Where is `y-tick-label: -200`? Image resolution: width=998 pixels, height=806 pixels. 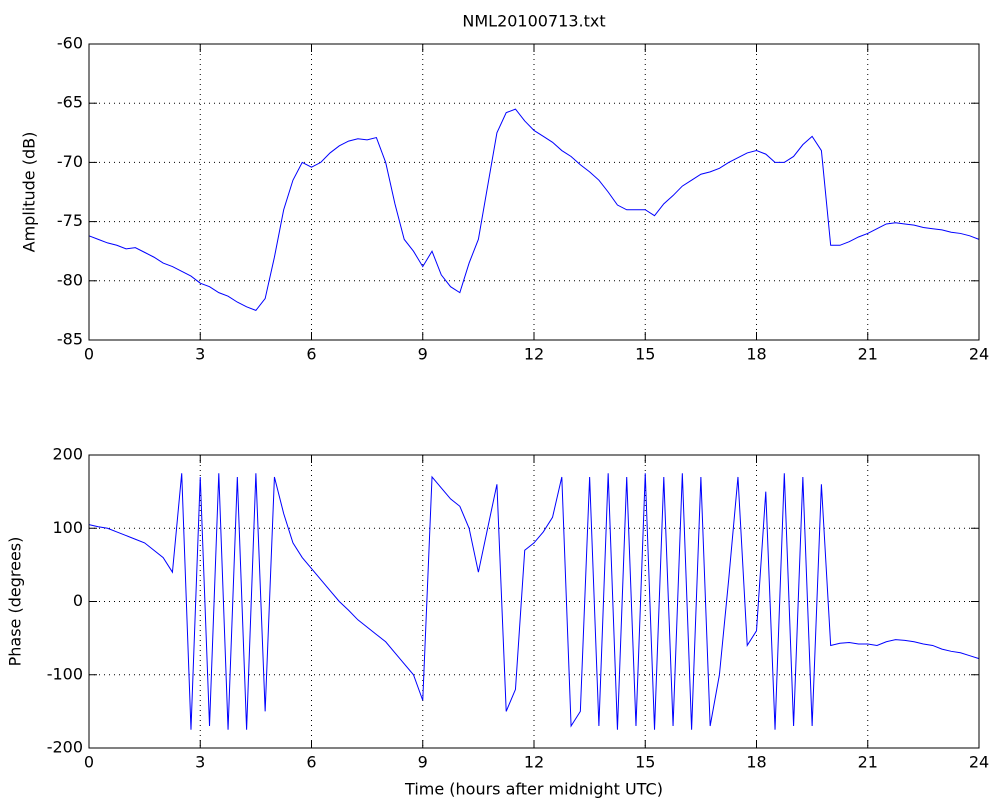 y-tick-label: -200 is located at coordinates (65, 747).